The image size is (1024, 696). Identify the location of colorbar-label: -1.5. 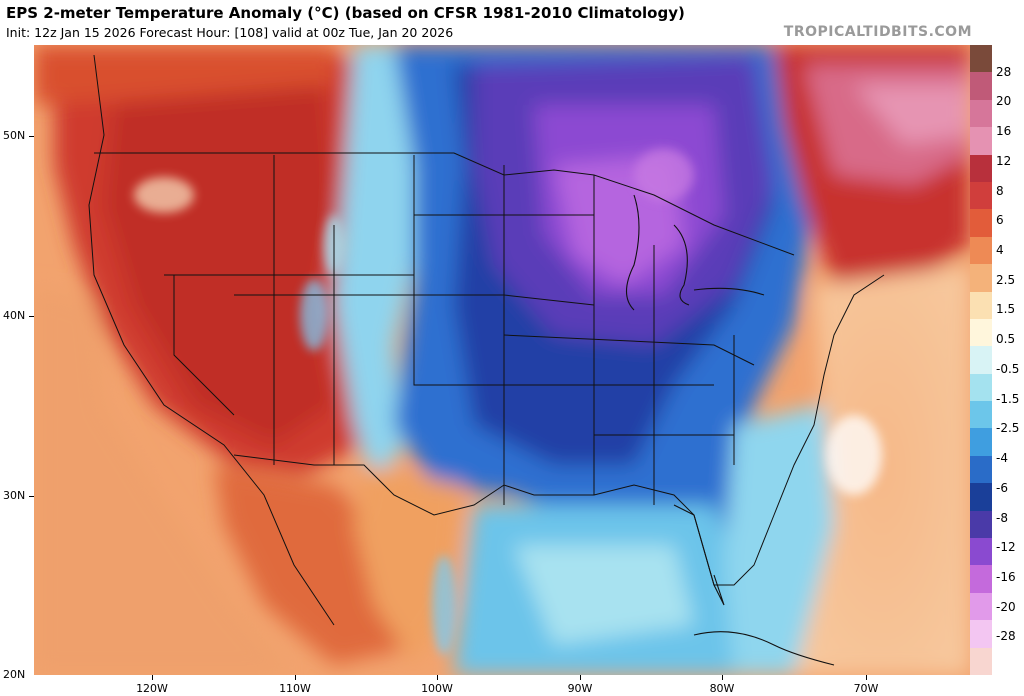
(1008, 398).